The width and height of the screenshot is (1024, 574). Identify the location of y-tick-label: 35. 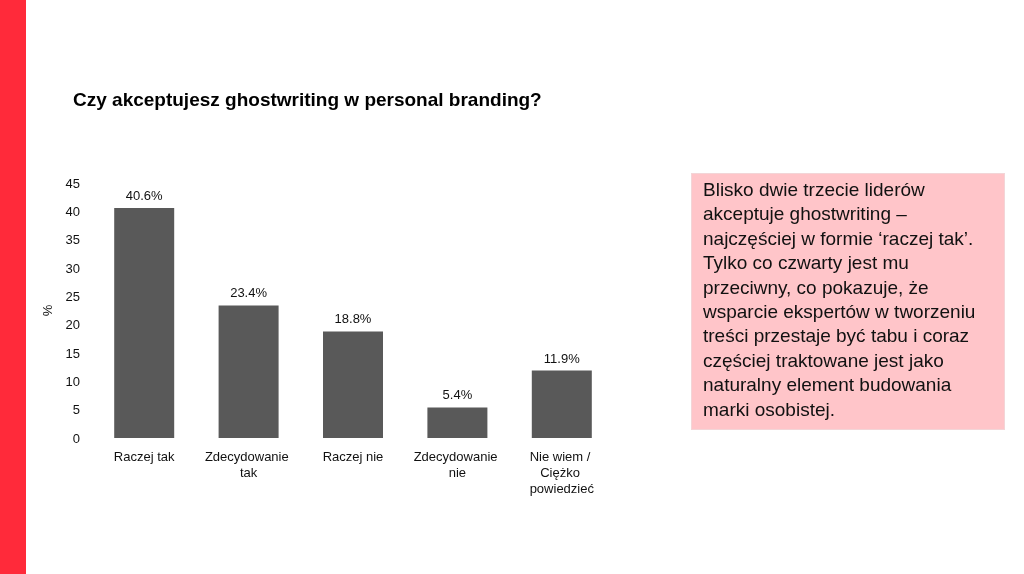
(72, 240).